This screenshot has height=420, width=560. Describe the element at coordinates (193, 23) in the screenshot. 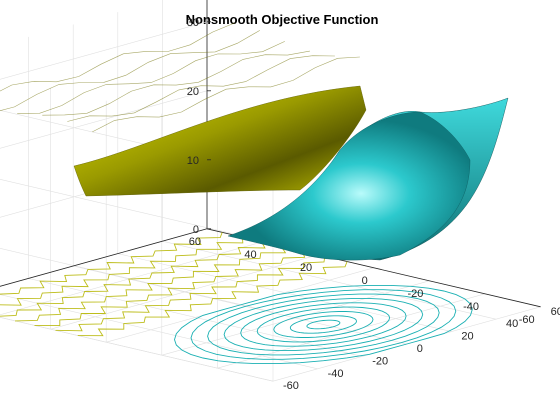

I see `z-tick-label: 30` at that location.